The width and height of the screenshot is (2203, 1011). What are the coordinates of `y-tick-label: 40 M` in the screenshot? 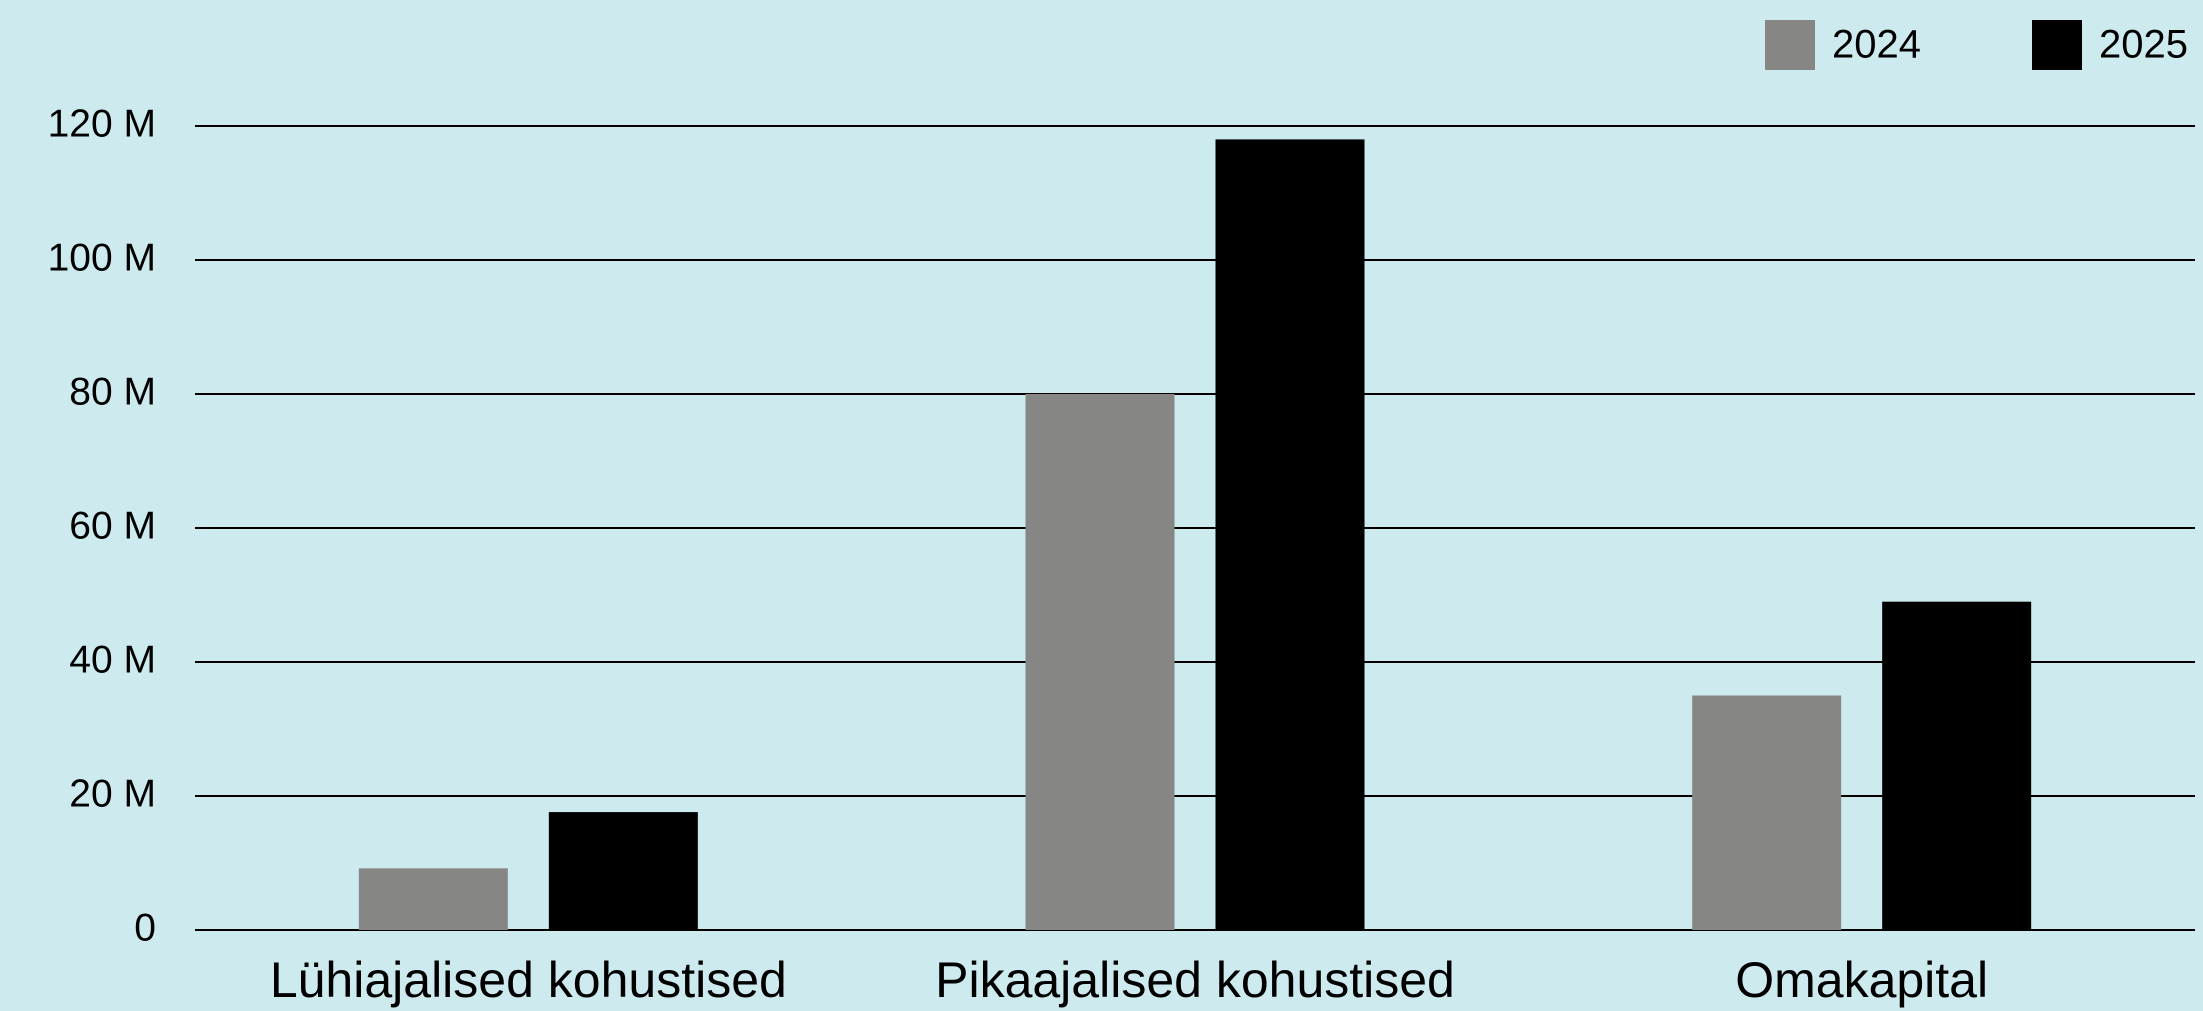 It's located at (112, 659).